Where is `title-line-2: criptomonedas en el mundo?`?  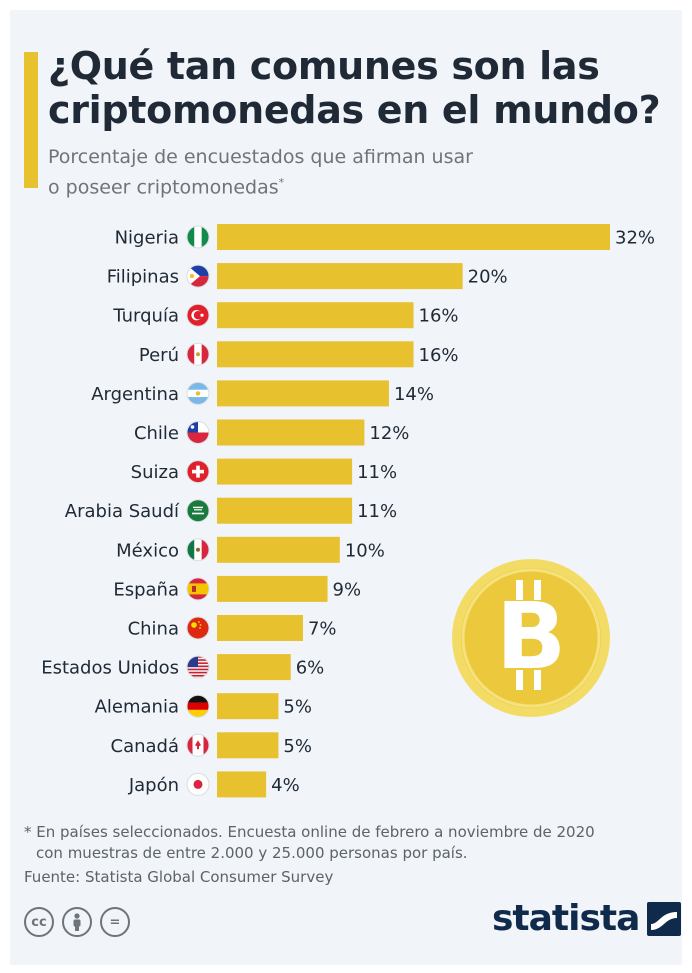 title-line-2: criptomonedas en el mundo? is located at coordinates (354, 110).